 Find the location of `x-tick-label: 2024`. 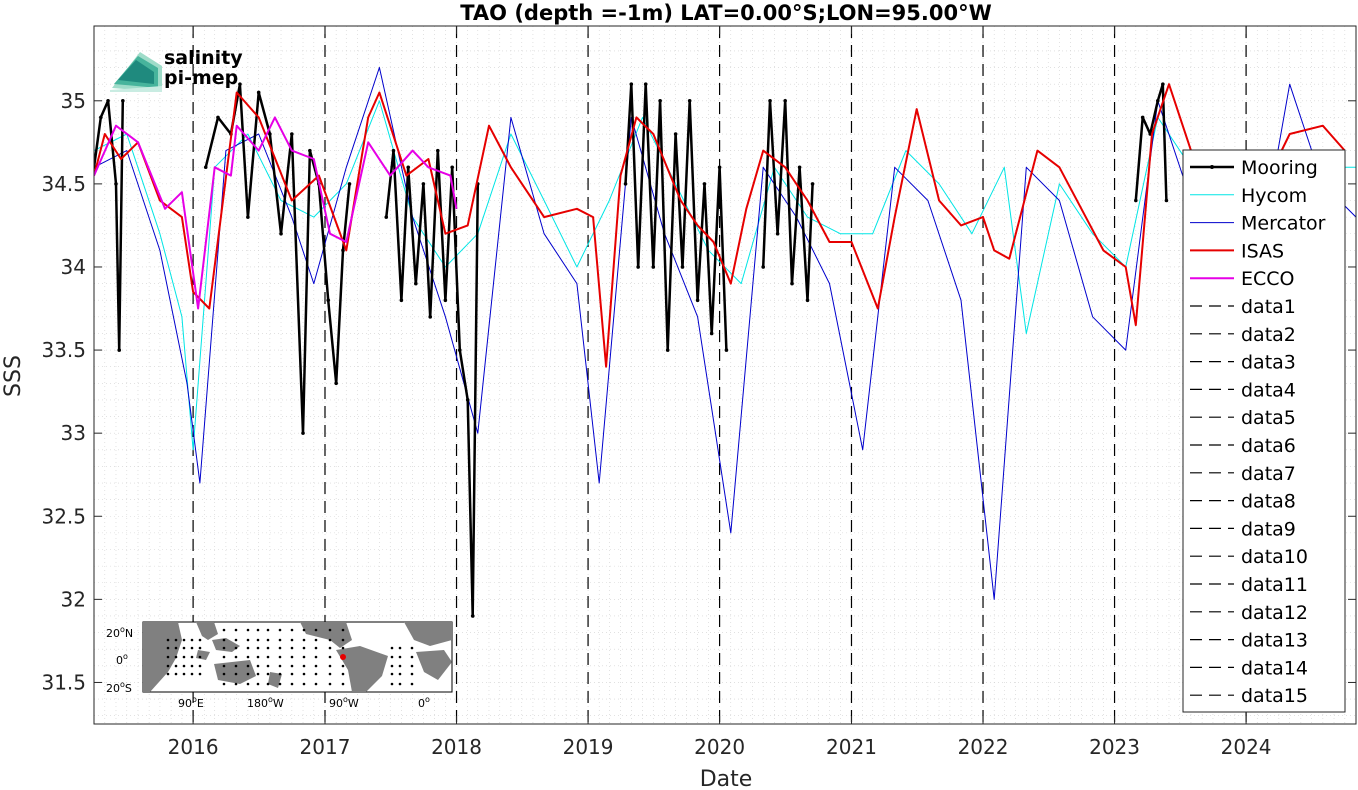

x-tick-label: 2024 is located at coordinates (1246, 747).